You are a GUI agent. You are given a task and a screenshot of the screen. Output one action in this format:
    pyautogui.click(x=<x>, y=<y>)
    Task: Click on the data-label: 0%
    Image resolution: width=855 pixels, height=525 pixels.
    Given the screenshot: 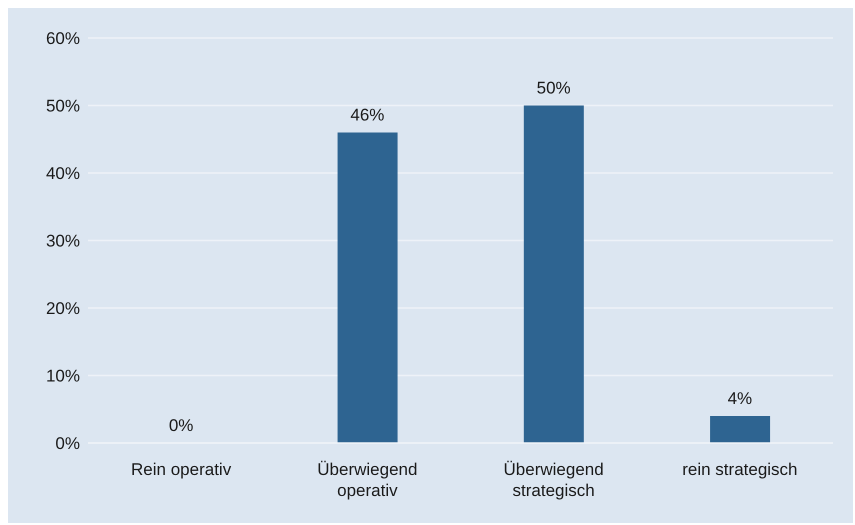 What is the action you would take?
    pyautogui.click(x=181, y=425)
    